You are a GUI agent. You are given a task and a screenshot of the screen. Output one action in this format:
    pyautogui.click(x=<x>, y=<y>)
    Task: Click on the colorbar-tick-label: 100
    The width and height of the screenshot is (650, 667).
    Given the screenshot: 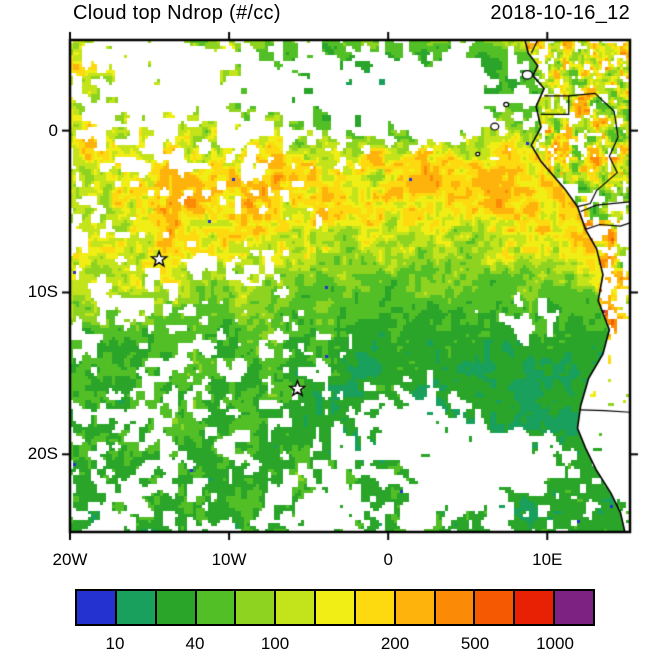 What is the action you would take?
    pyautogui.click(x=275, y=643)
    